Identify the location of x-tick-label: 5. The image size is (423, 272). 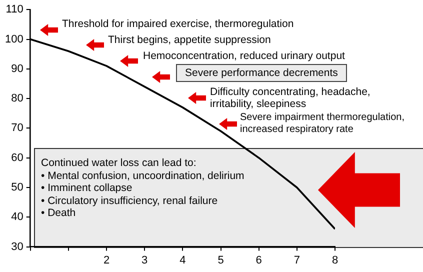
(221, 260).